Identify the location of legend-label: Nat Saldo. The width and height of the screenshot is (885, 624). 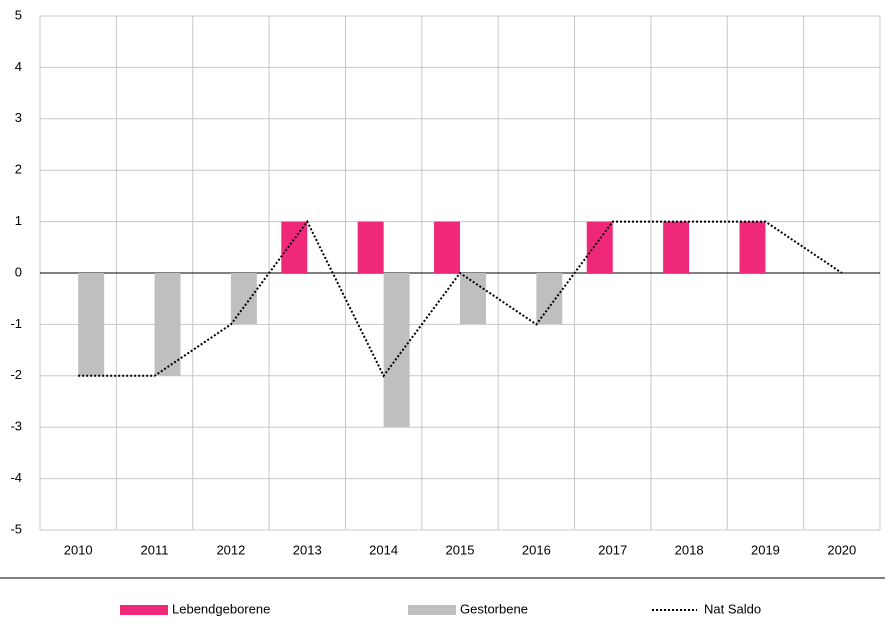
(732, 608).